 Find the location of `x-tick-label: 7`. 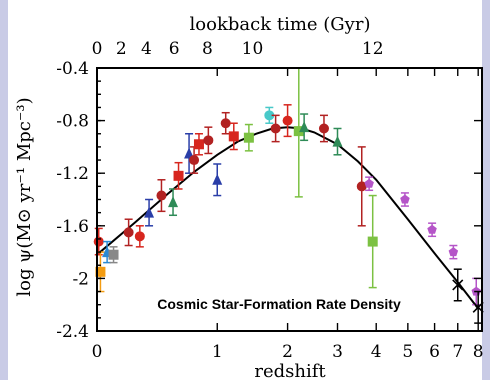

x-tick-label: 7 is located at coordinates (457, 352).